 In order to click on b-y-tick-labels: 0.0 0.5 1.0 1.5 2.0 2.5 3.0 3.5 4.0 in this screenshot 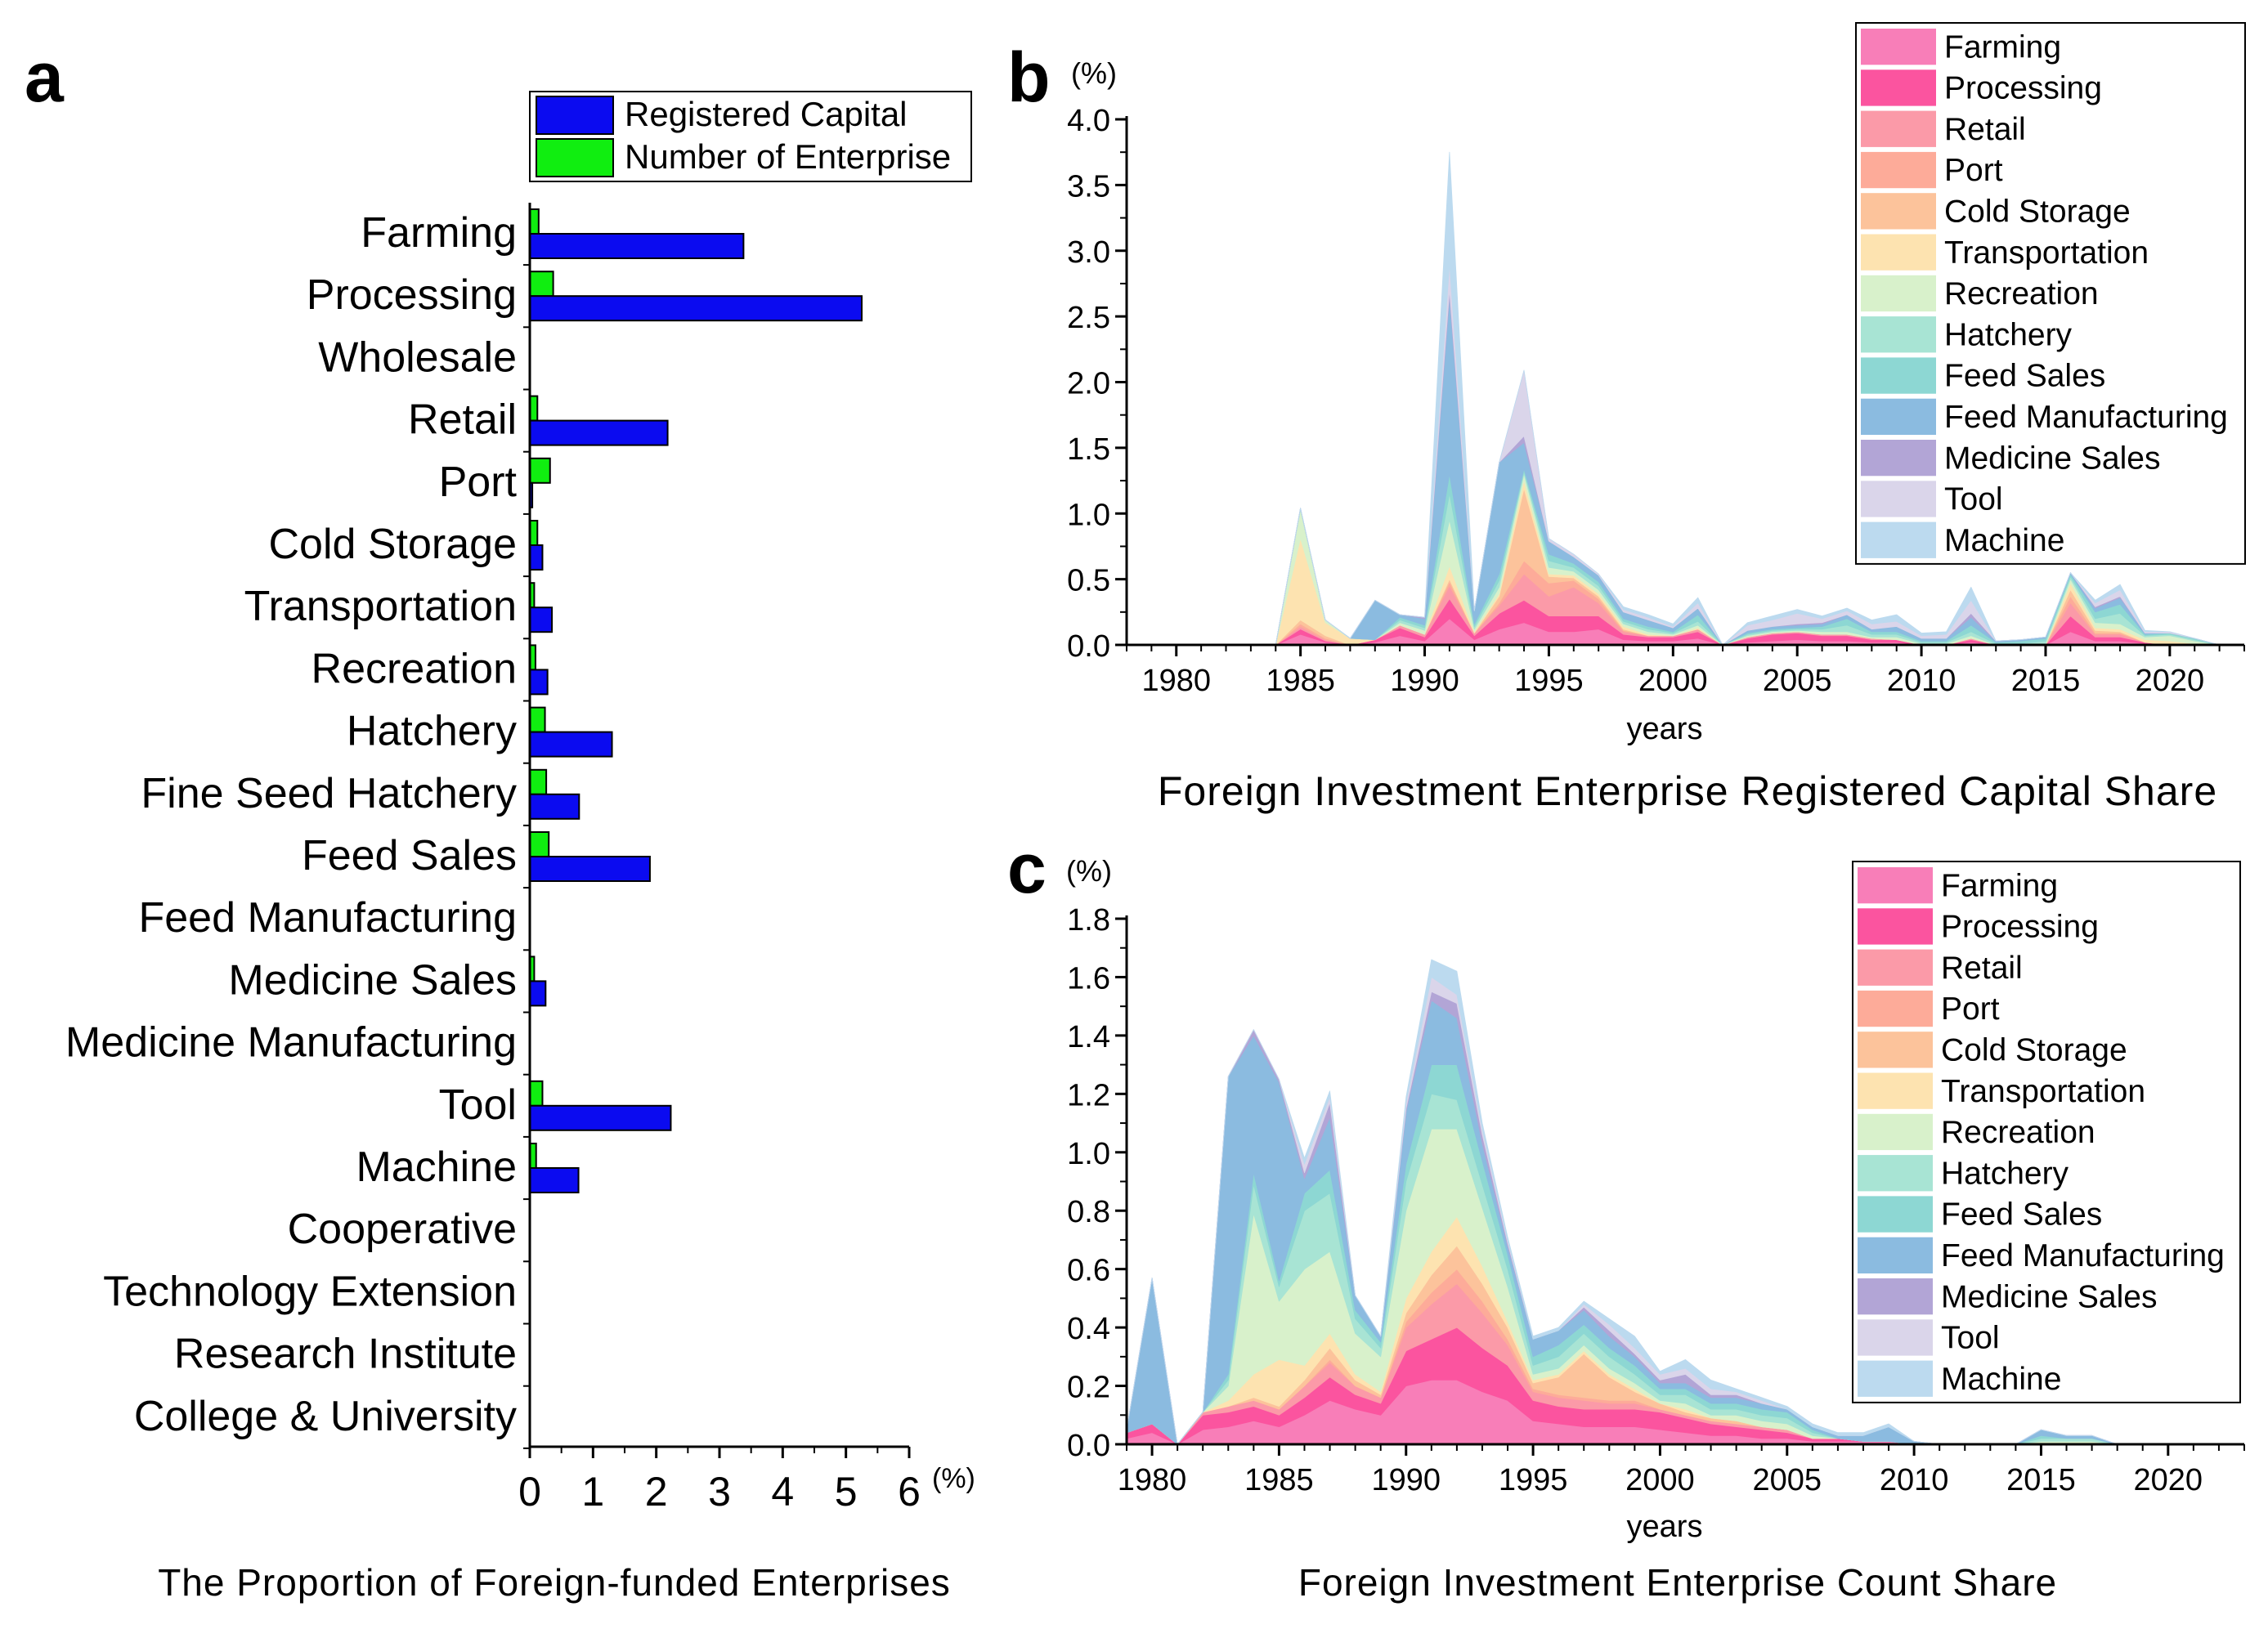, I will do `click(1088, 384)`.